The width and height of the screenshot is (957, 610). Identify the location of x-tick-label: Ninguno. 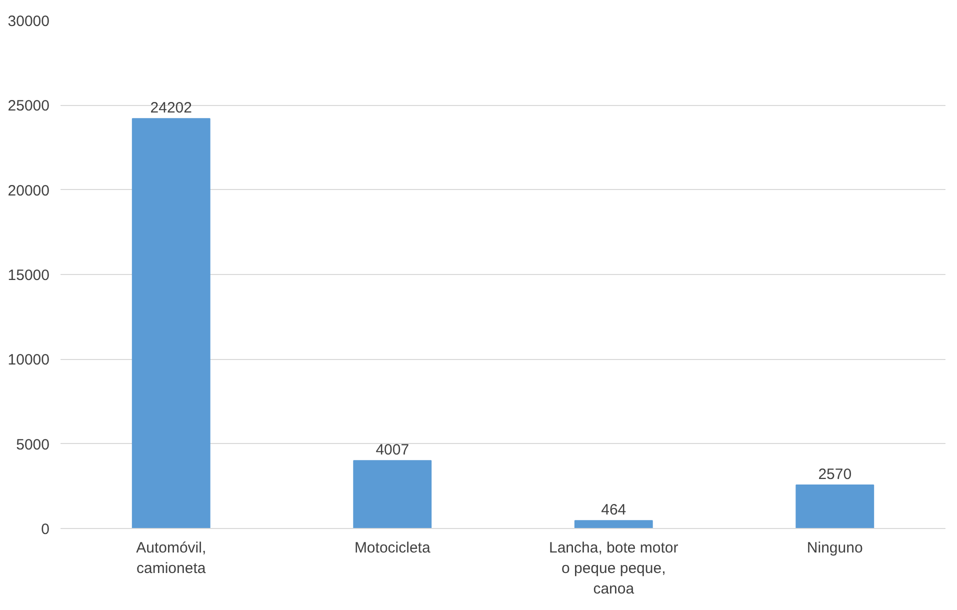
(834, 548).